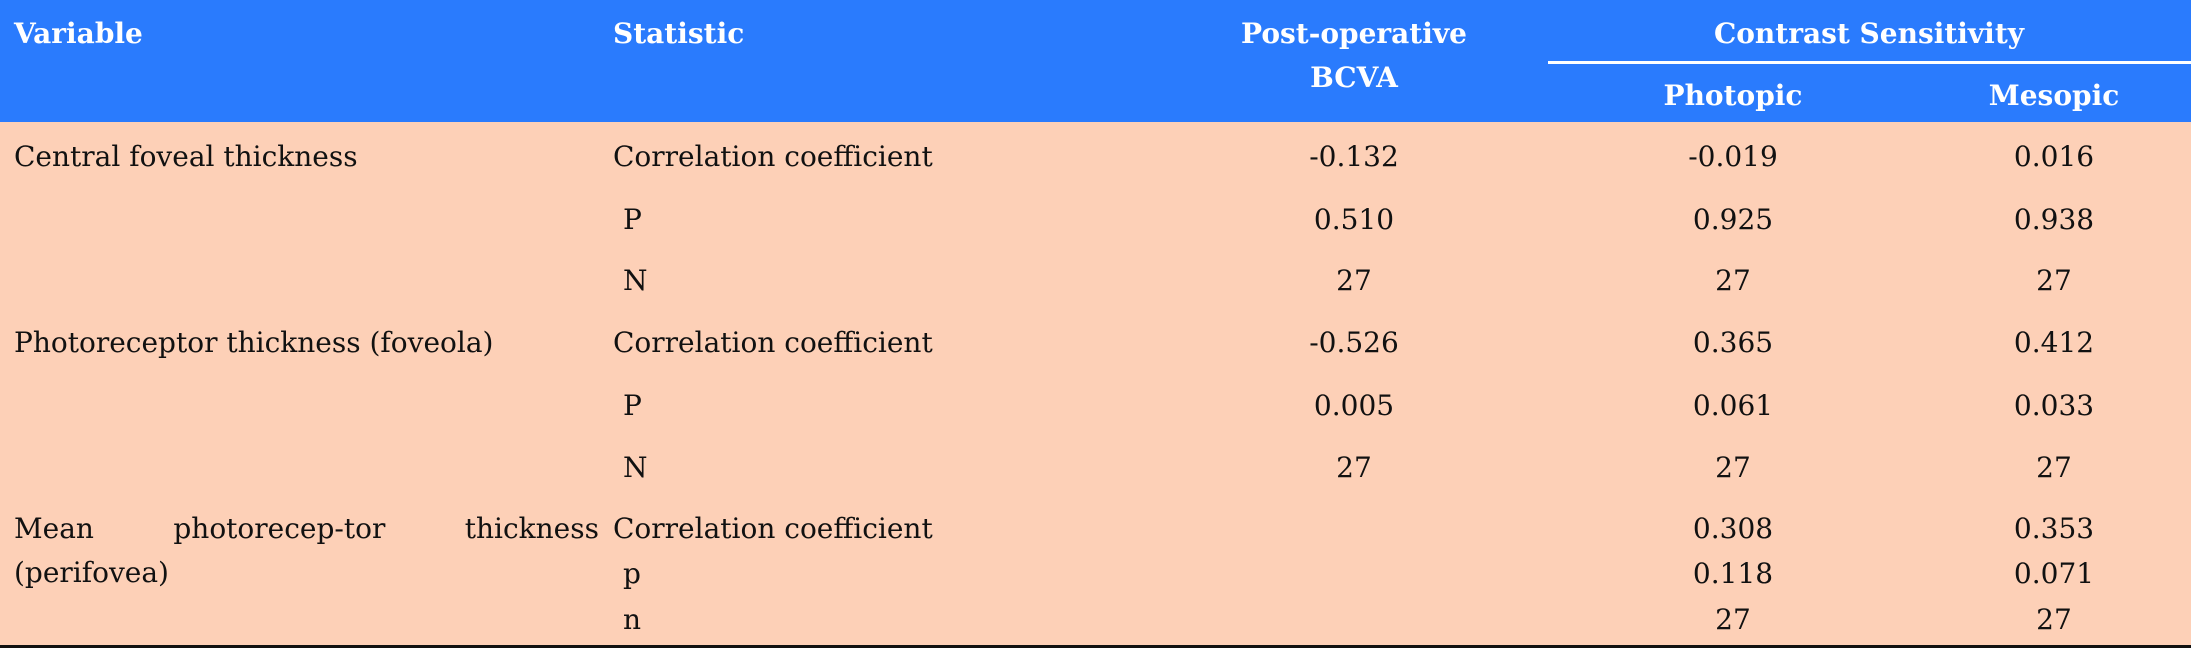  What do you see at coordinates (2054, 156) in the screenshot?
I see `value-mesopic: 0.016` at bounding box center [2054, 156].